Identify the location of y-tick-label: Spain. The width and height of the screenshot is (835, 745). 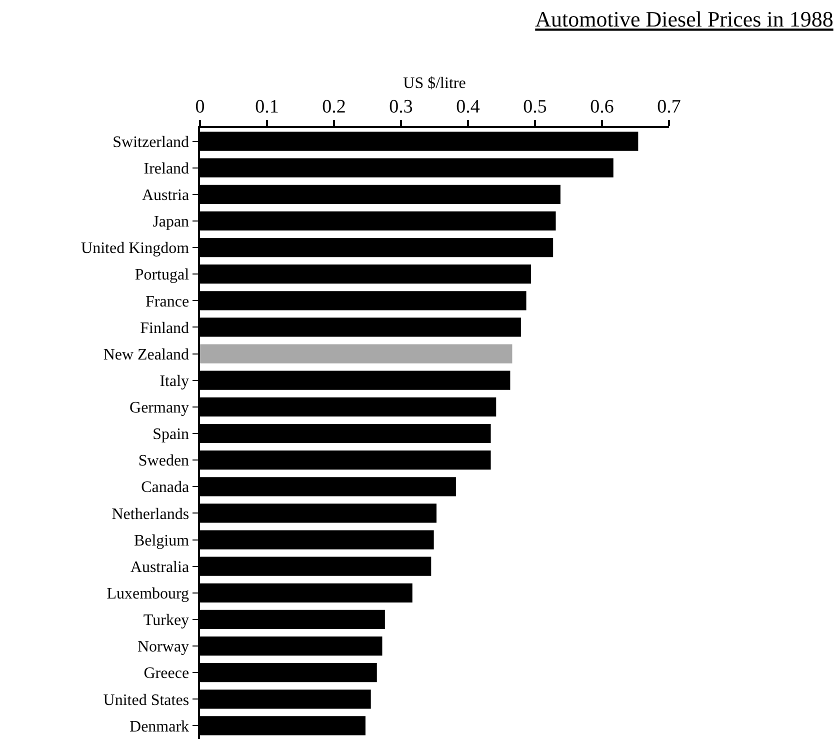
(171, 435).